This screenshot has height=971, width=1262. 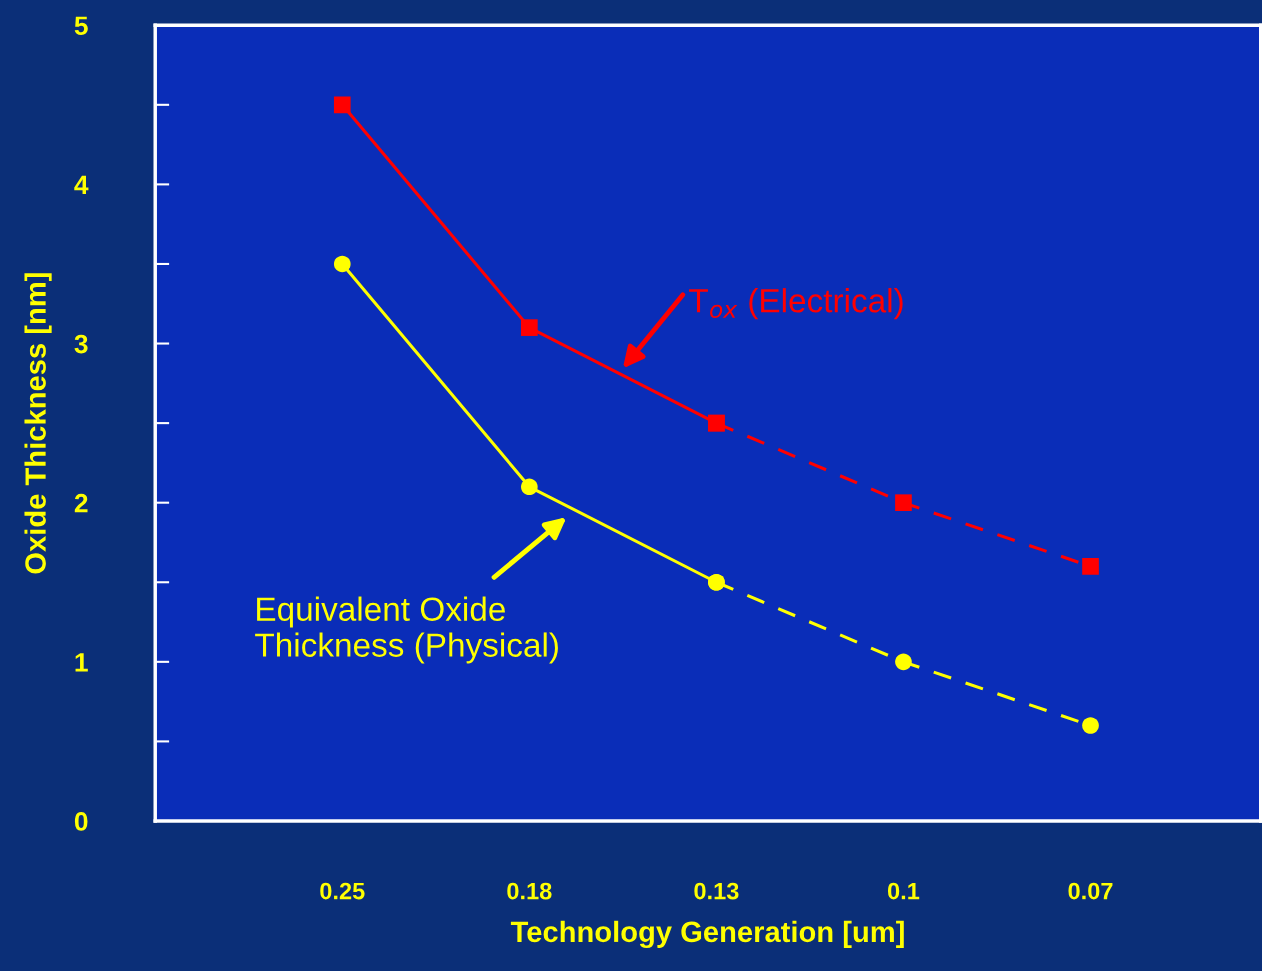 I want to click on y-tick-label: 2, so click(x=81, y=503).